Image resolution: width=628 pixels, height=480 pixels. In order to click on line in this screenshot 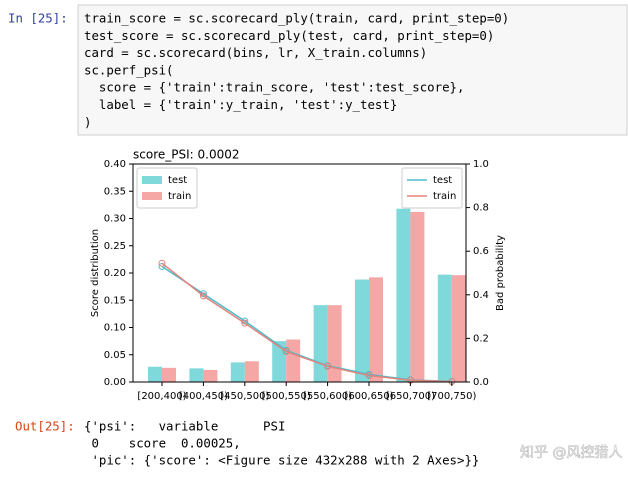, I will do `click(306, 322)`.